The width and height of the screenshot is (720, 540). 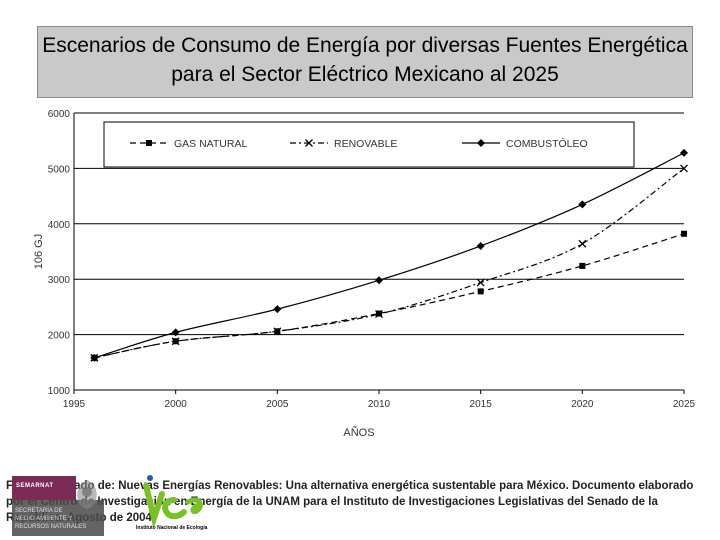 I want to click on y-axis-label: 106 GJ, so click(x=39, y=251).